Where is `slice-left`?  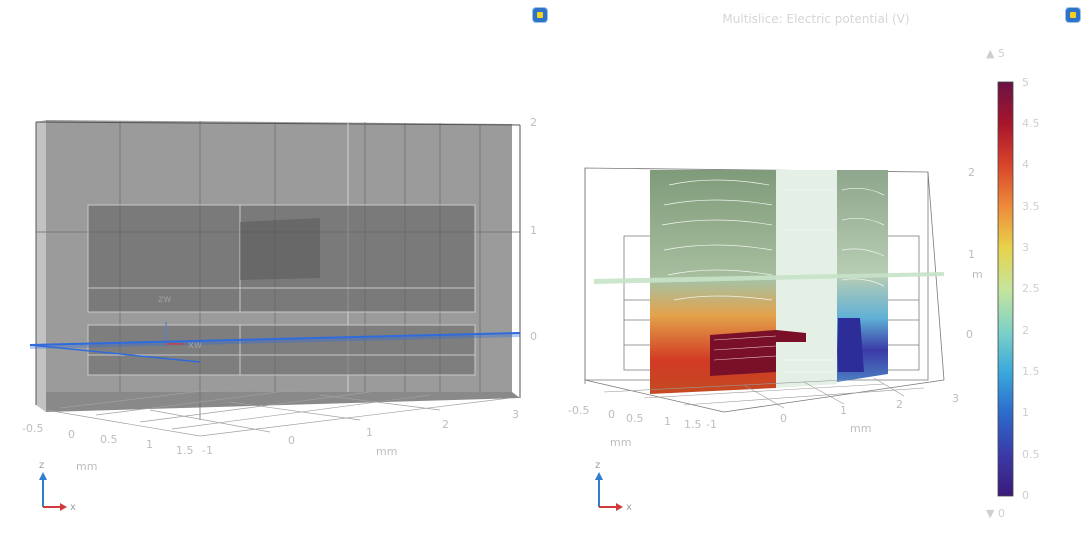 slice-left is located at coordinates (713, 282).